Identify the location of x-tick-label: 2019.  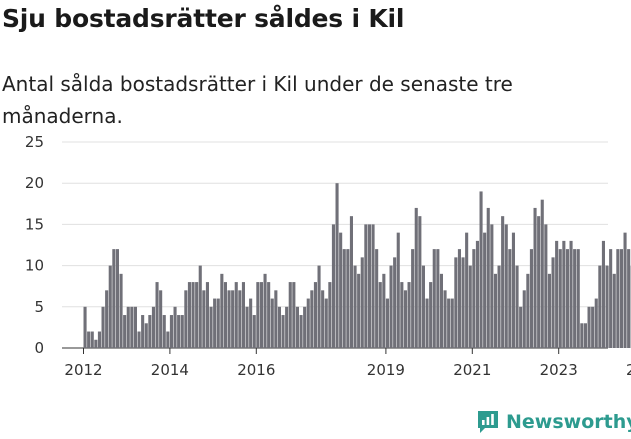
(386, 370).